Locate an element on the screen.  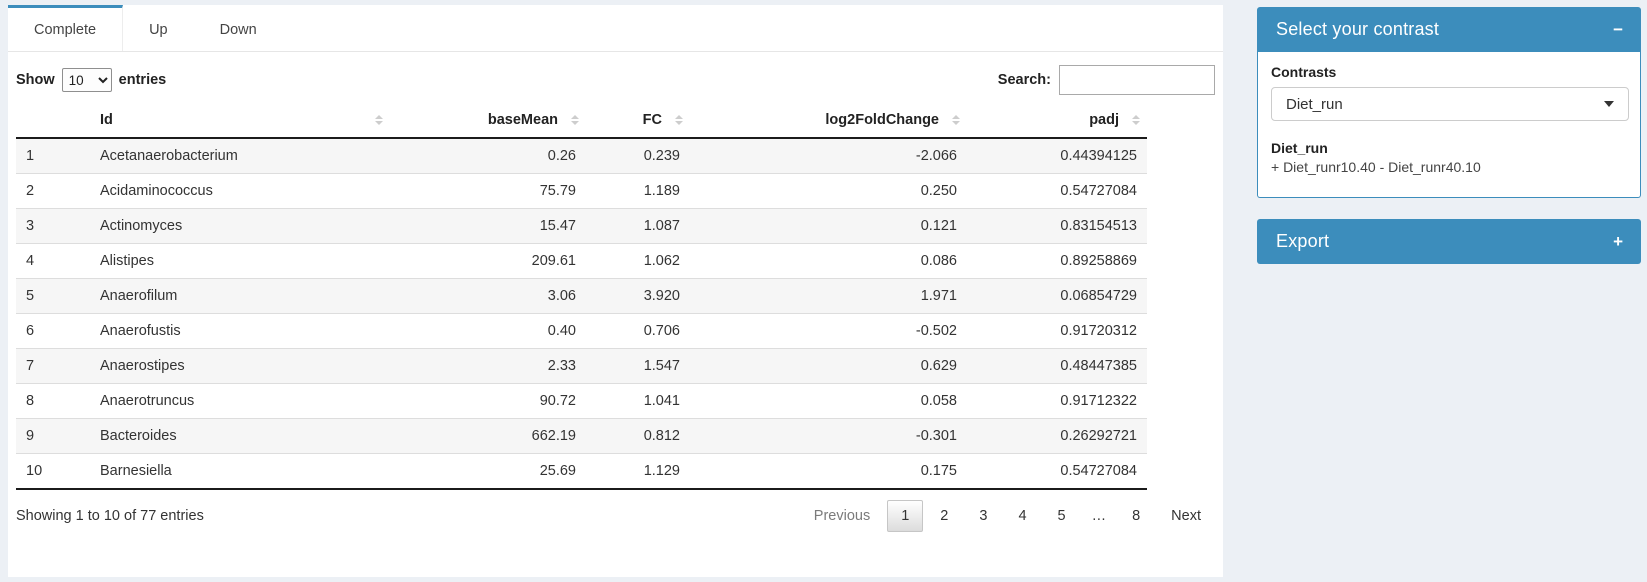
cell-id: Anaerostipes is located at coordinates (240, 366).